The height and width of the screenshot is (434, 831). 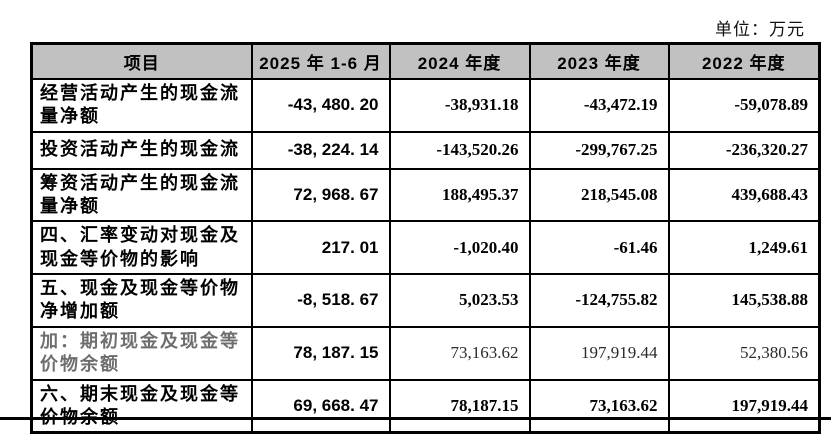 I want to click on cell-value-2024: -1,020.40, so click(x=459, y=248).